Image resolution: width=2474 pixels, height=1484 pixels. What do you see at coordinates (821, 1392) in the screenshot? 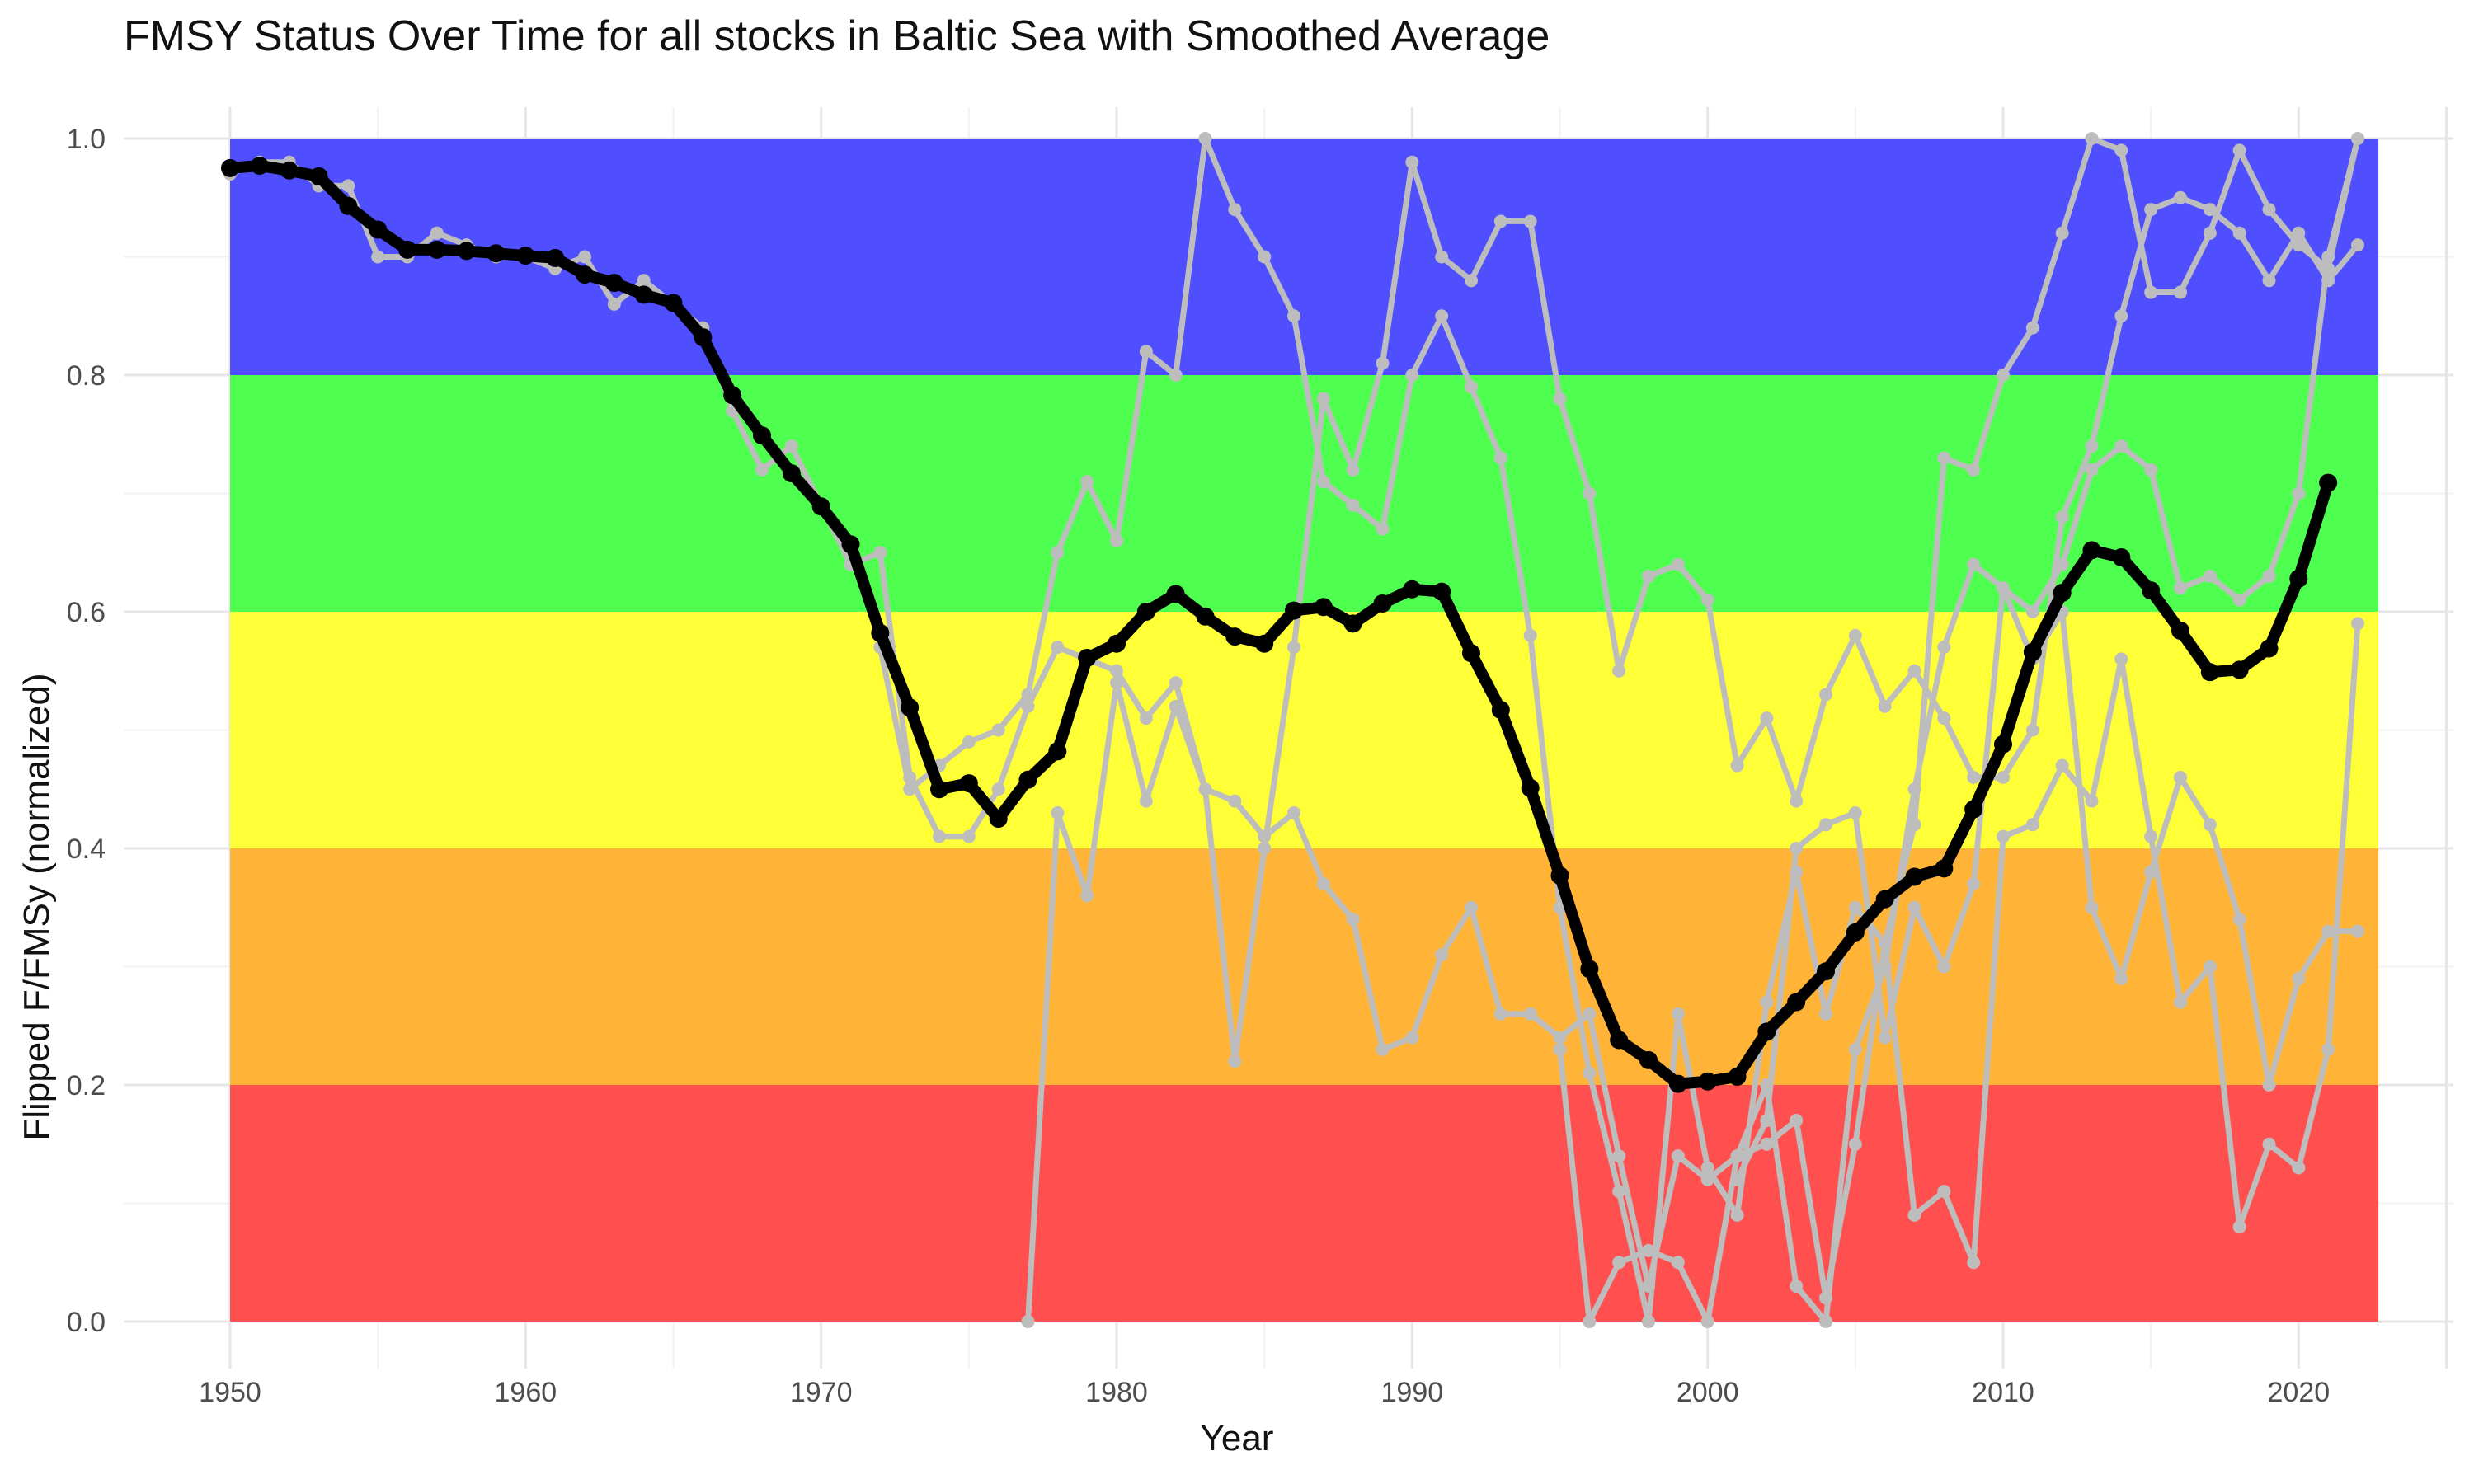
I see `x-tick-label: 1970` at bounding box center [821, 1392].